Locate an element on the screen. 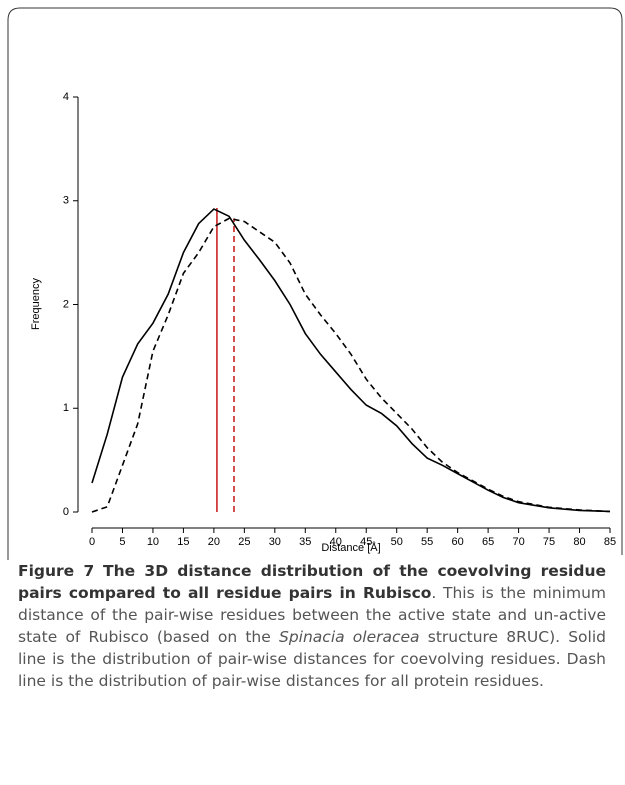 Image resolution: width=625 pixels, height=785 pixels. x-tick-label: 55 is located at coordinates (427, 542).